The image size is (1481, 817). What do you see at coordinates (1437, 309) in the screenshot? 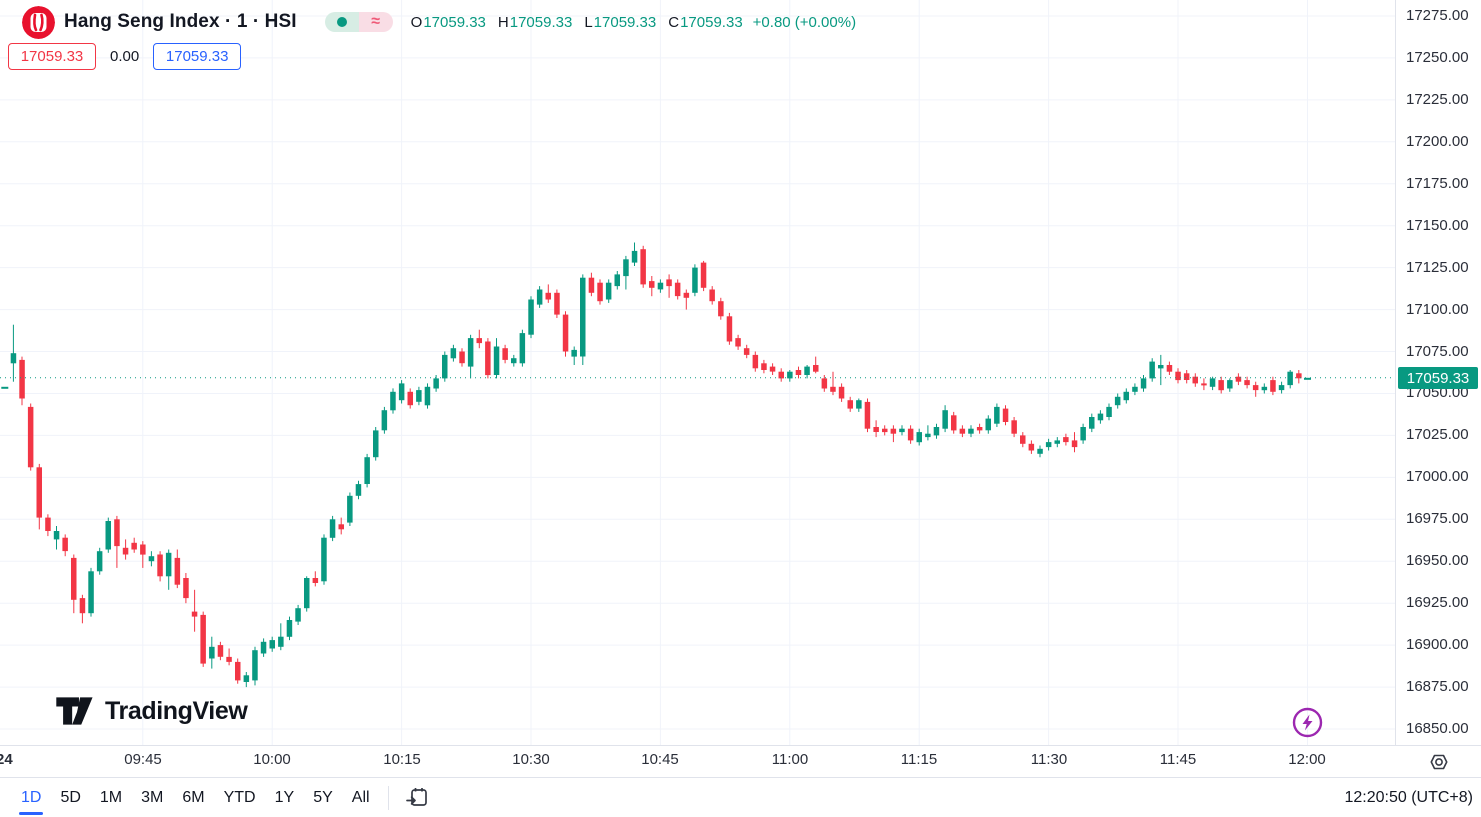
I see `price-axis-label: 17100.00` at bounding box center [1437, 309].